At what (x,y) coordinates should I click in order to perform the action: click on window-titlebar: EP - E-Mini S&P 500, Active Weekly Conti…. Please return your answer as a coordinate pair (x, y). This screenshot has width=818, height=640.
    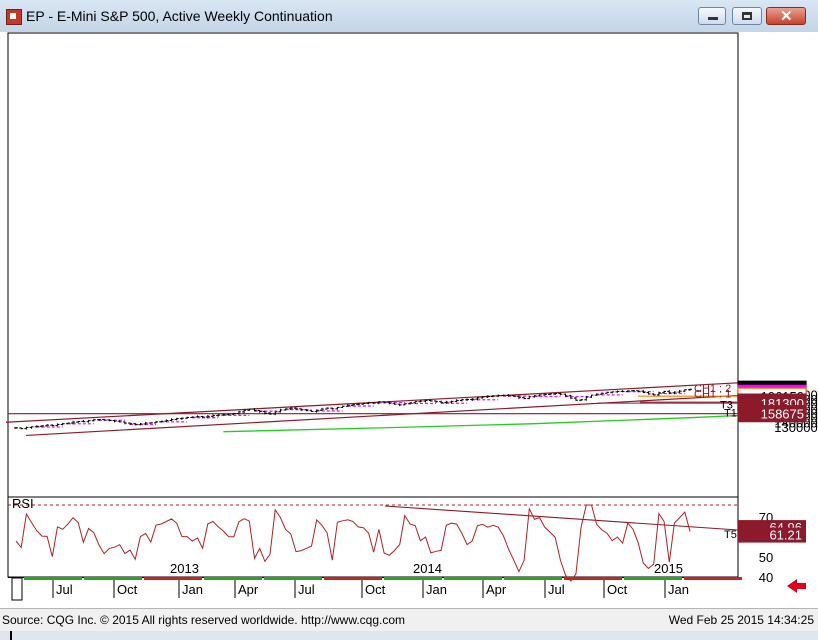
    Looking at the image, I should click on (409, 16).